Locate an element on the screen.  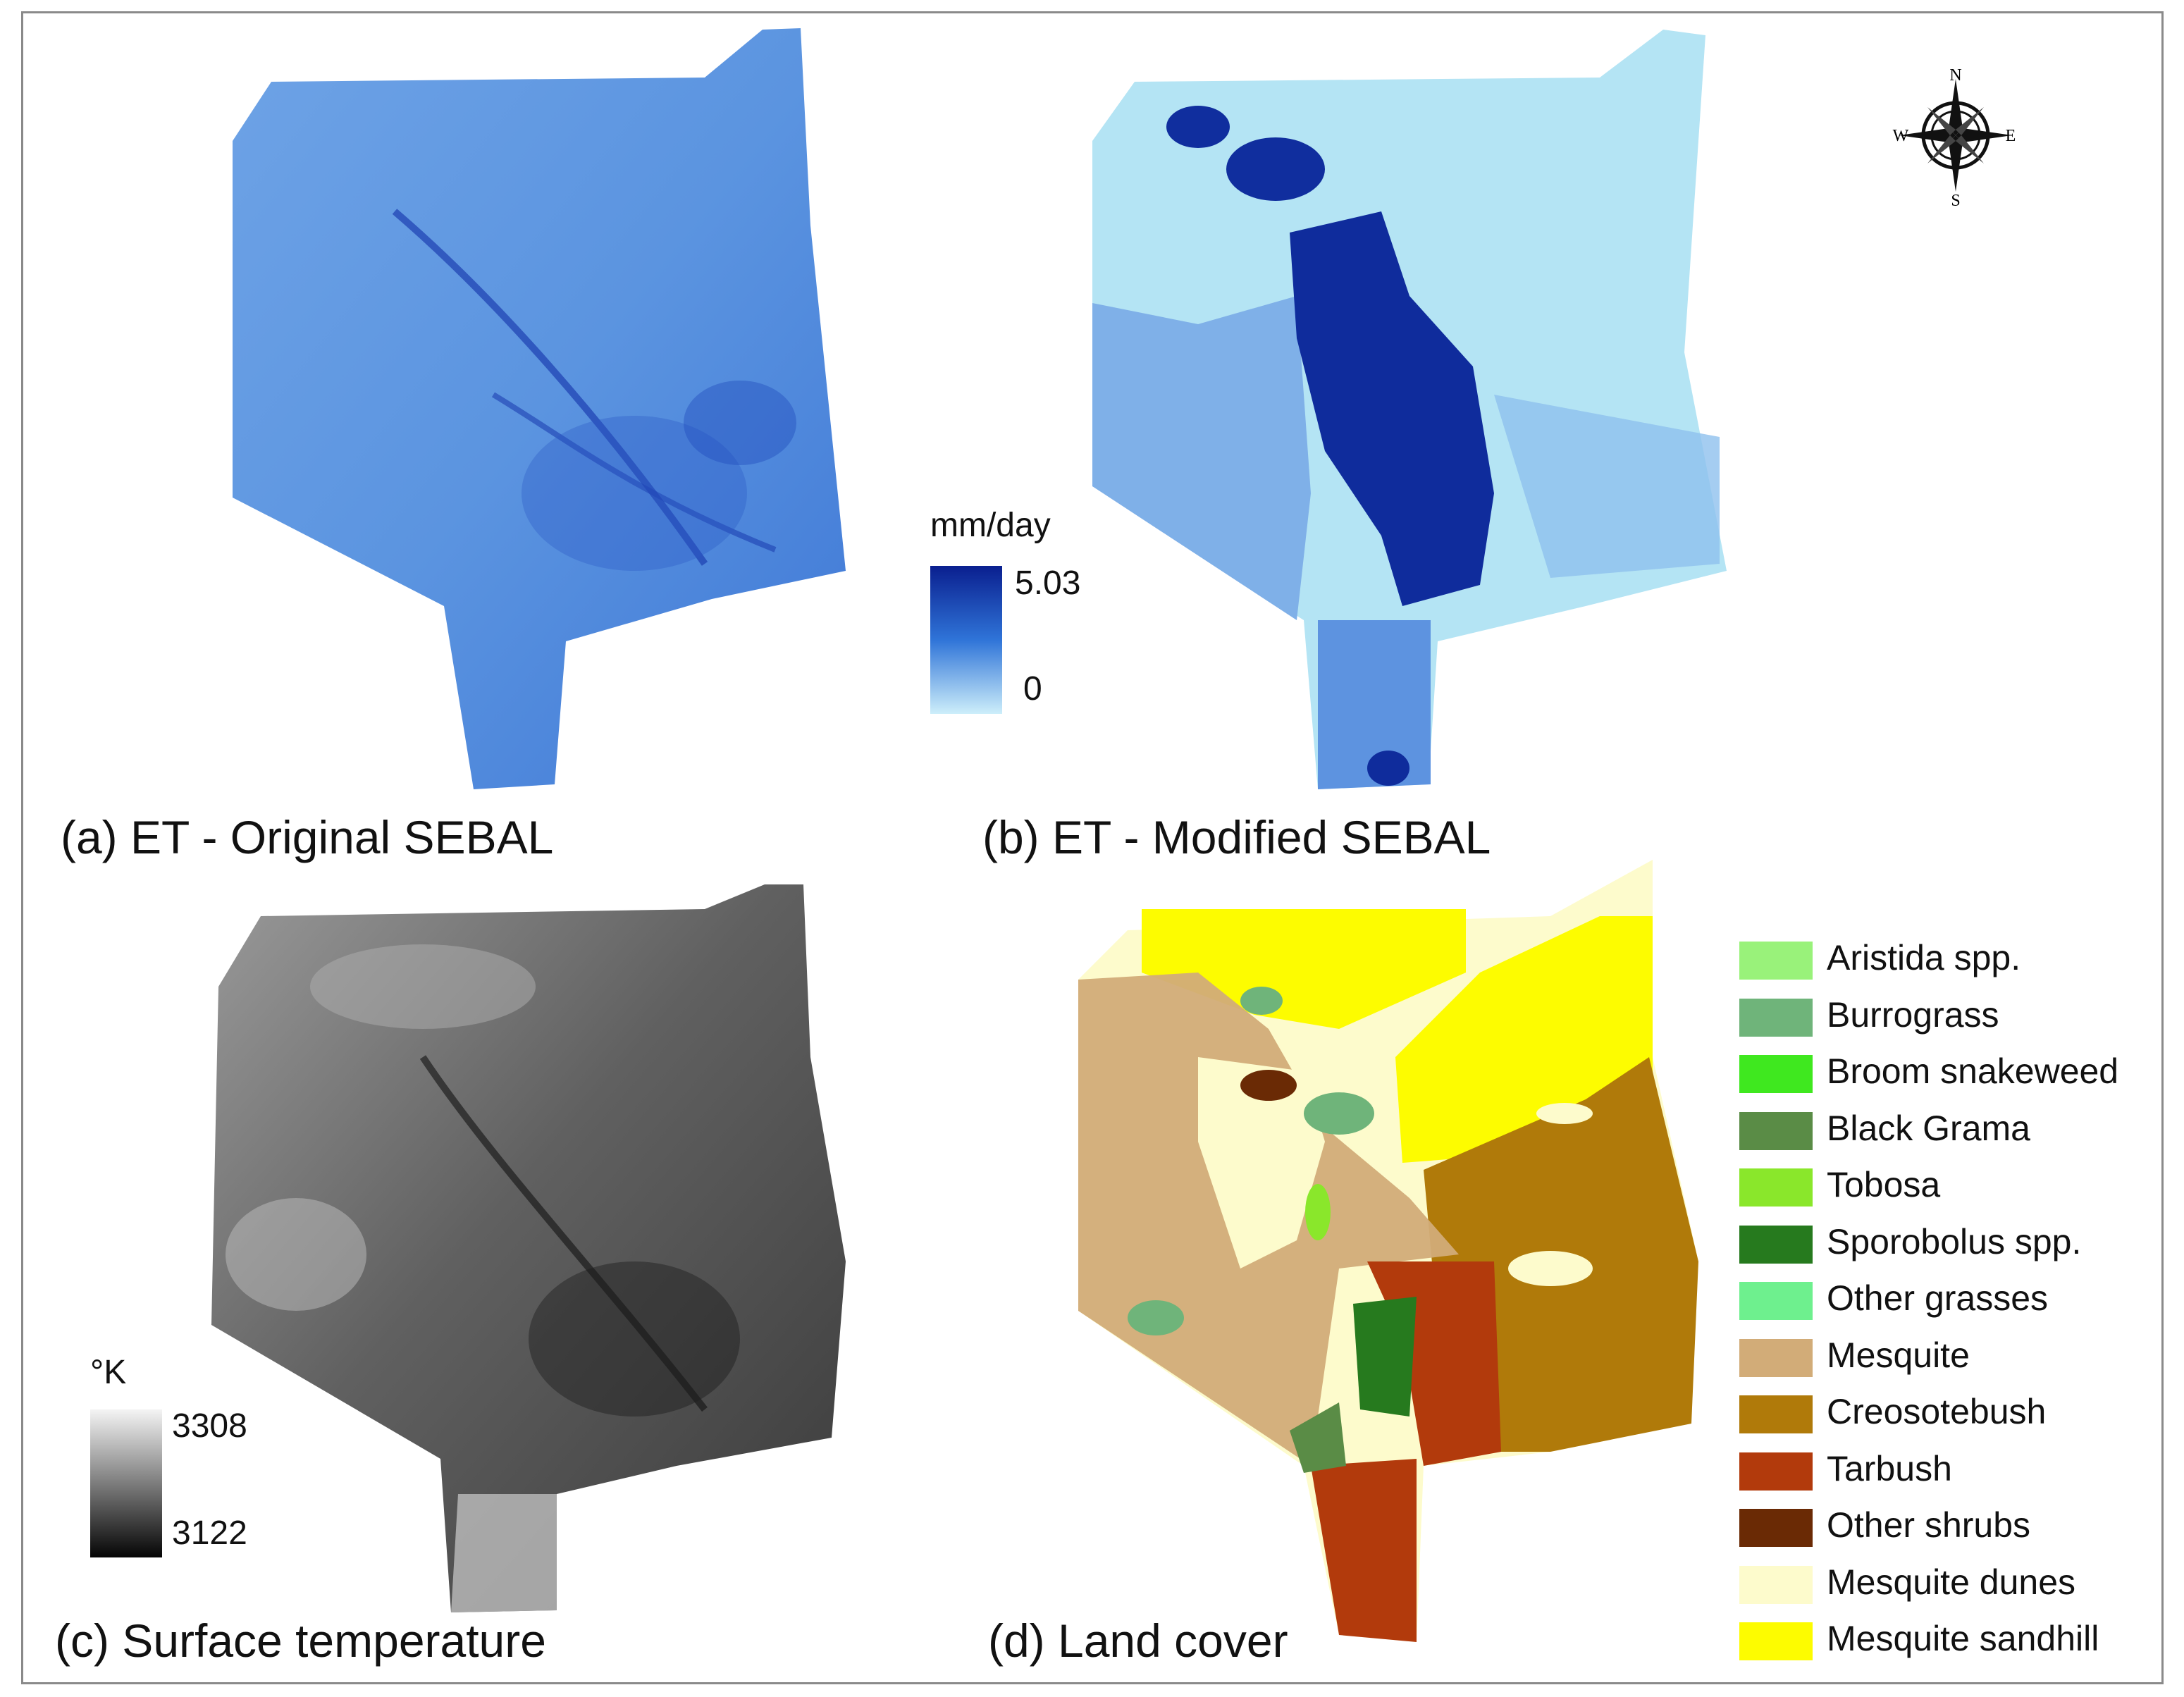
legend-label: Mesquite dunes is located at coordinates (1951, 1582).